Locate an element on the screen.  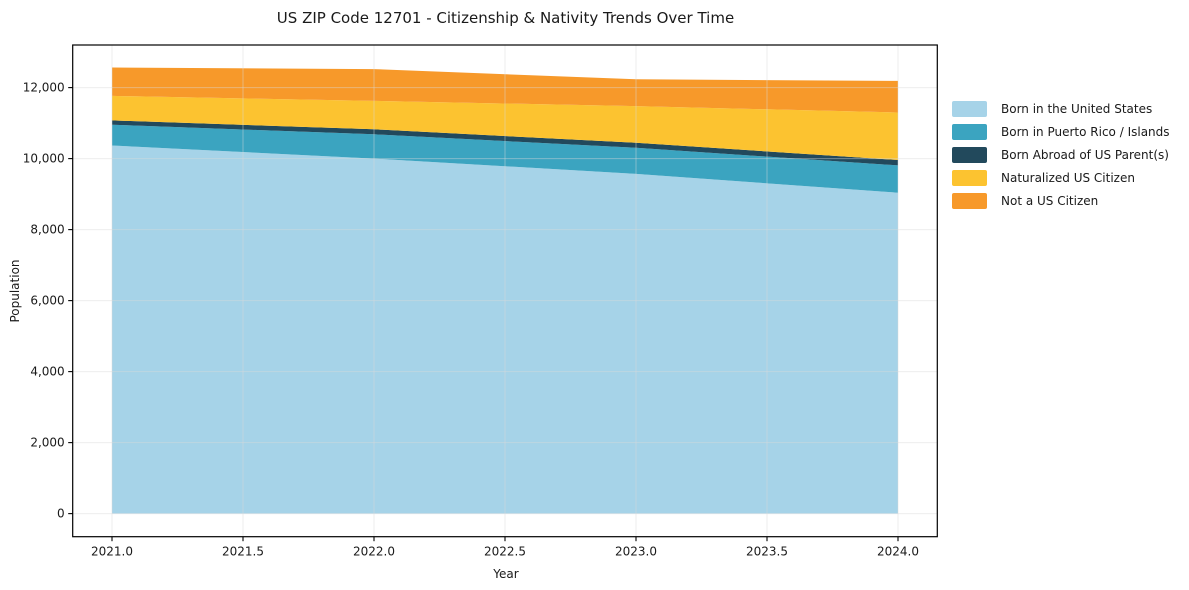
legend-item: Born in Puerto Rico / Islands is located at coordinates (1061, 132).